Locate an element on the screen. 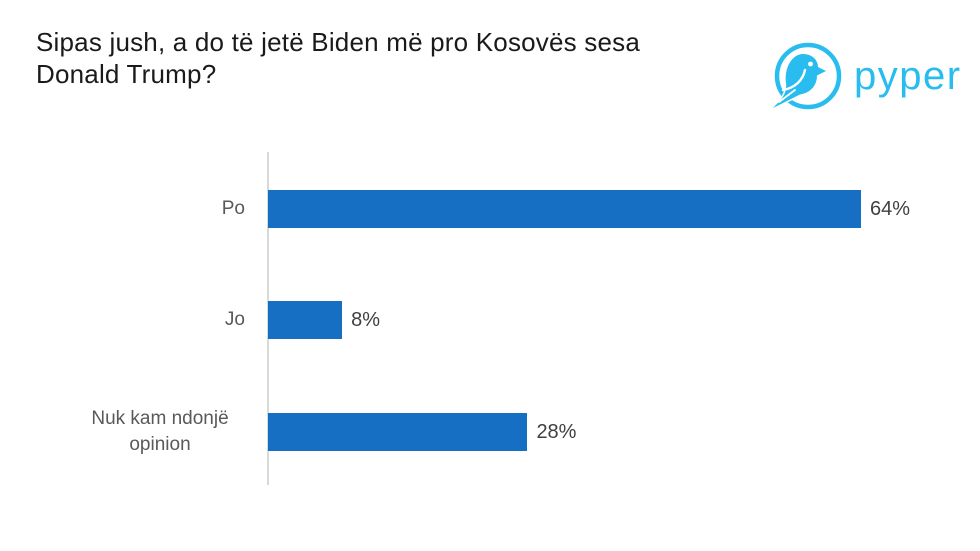 This screenshot has height=551, width=980. value-label: 64% is located at coordinates (890, 209).